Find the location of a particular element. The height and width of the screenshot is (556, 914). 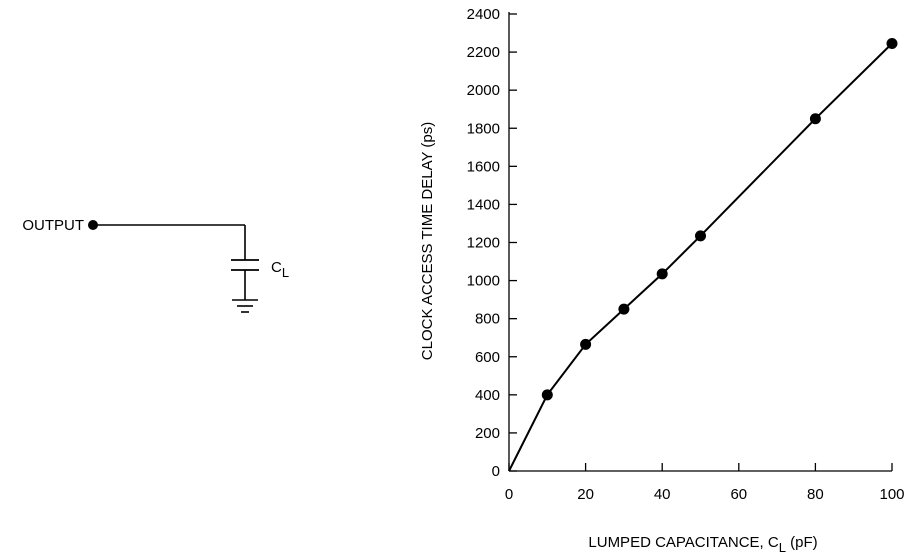

x-ticks: 0 20 40 60 80 100 is located at coordinates (705, 483).